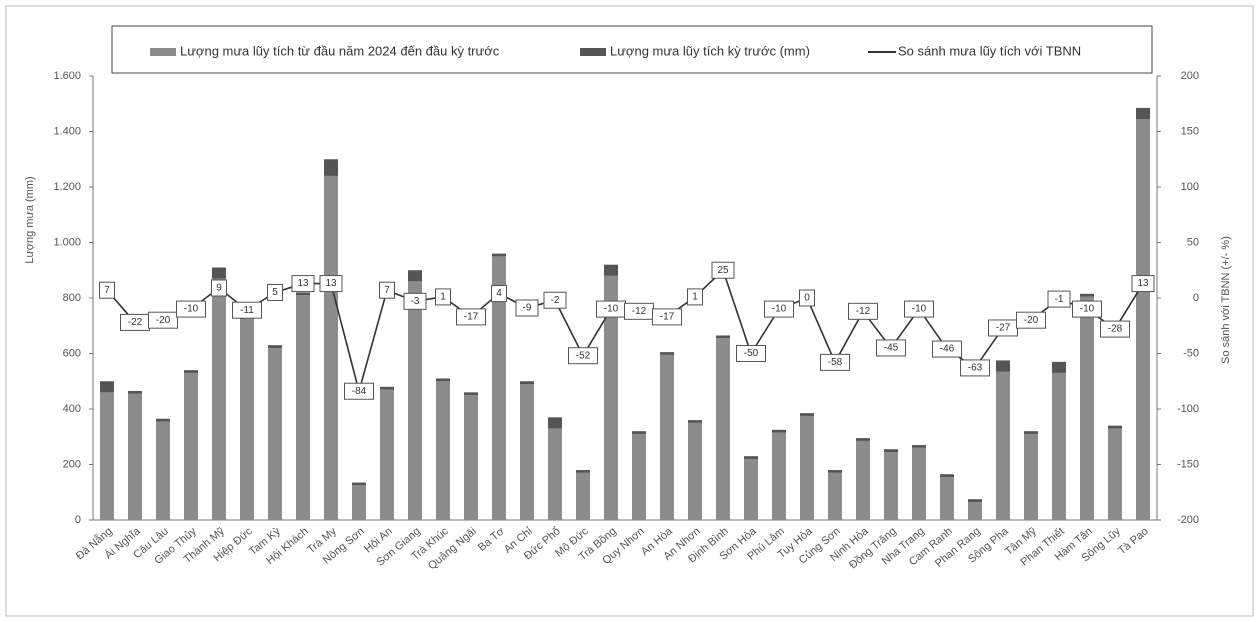 This screenshot has height=622, width=1259. What do you see at coordinates (1188, 464) in the screenshot?
I see `y2-tick-label: -150` at bounding box center [1188, 464].